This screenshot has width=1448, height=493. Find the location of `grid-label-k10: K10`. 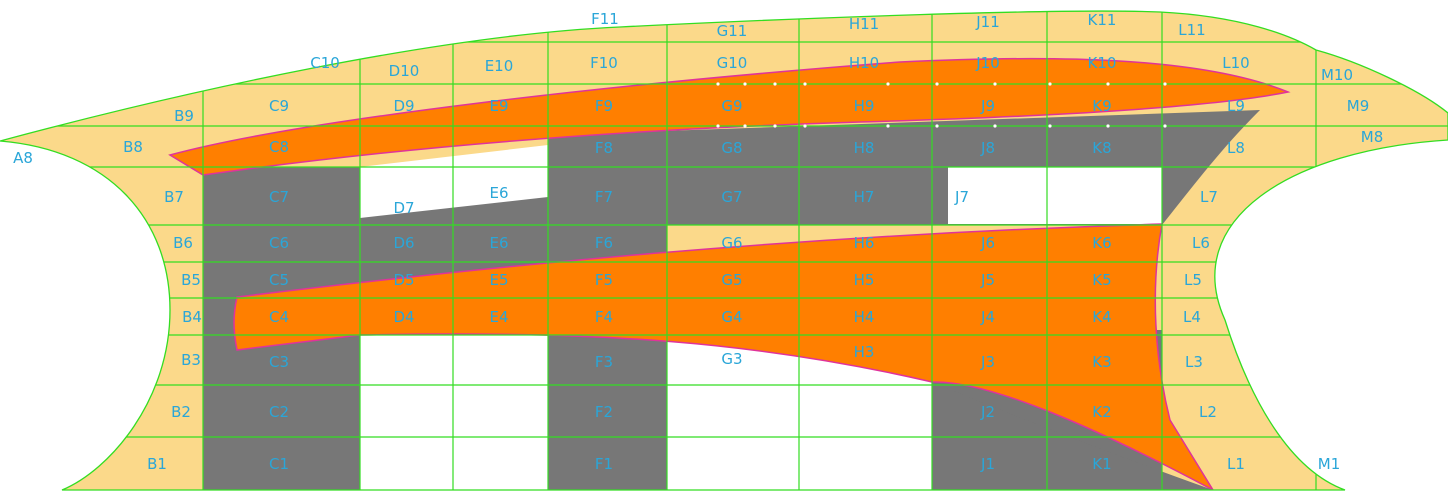

grid-label-k10: K10 is located at coordinates (1102, 63).